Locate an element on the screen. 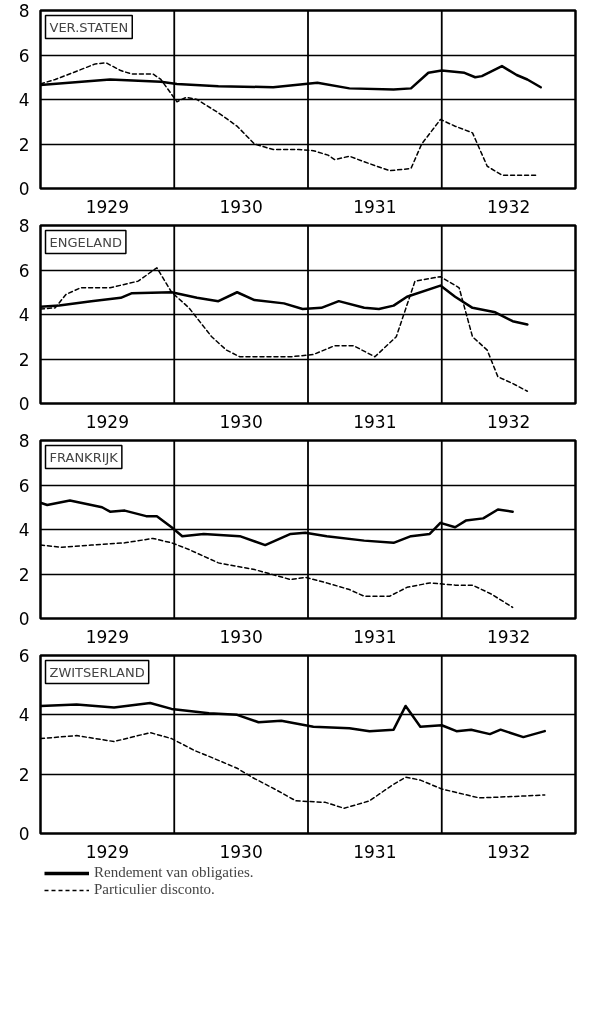 The width and height of the screenshot is (611, 1014). text: ENGELAND is located at coordinates (85, 242).